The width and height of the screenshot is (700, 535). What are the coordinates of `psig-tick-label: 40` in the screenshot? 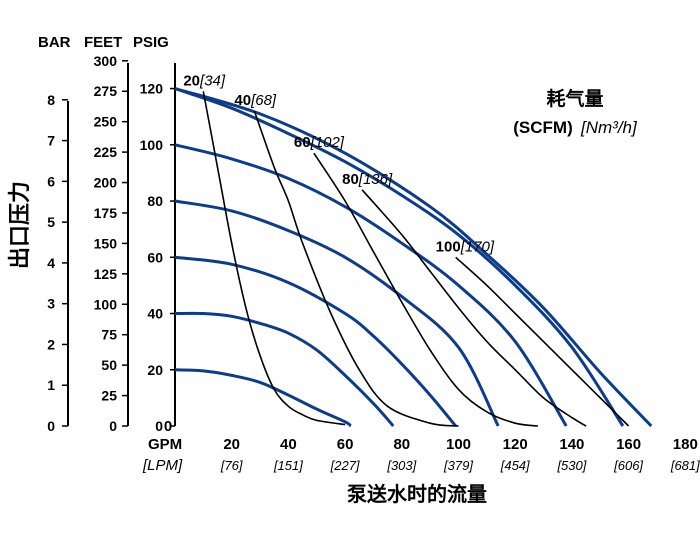 It's located at (155, 314).